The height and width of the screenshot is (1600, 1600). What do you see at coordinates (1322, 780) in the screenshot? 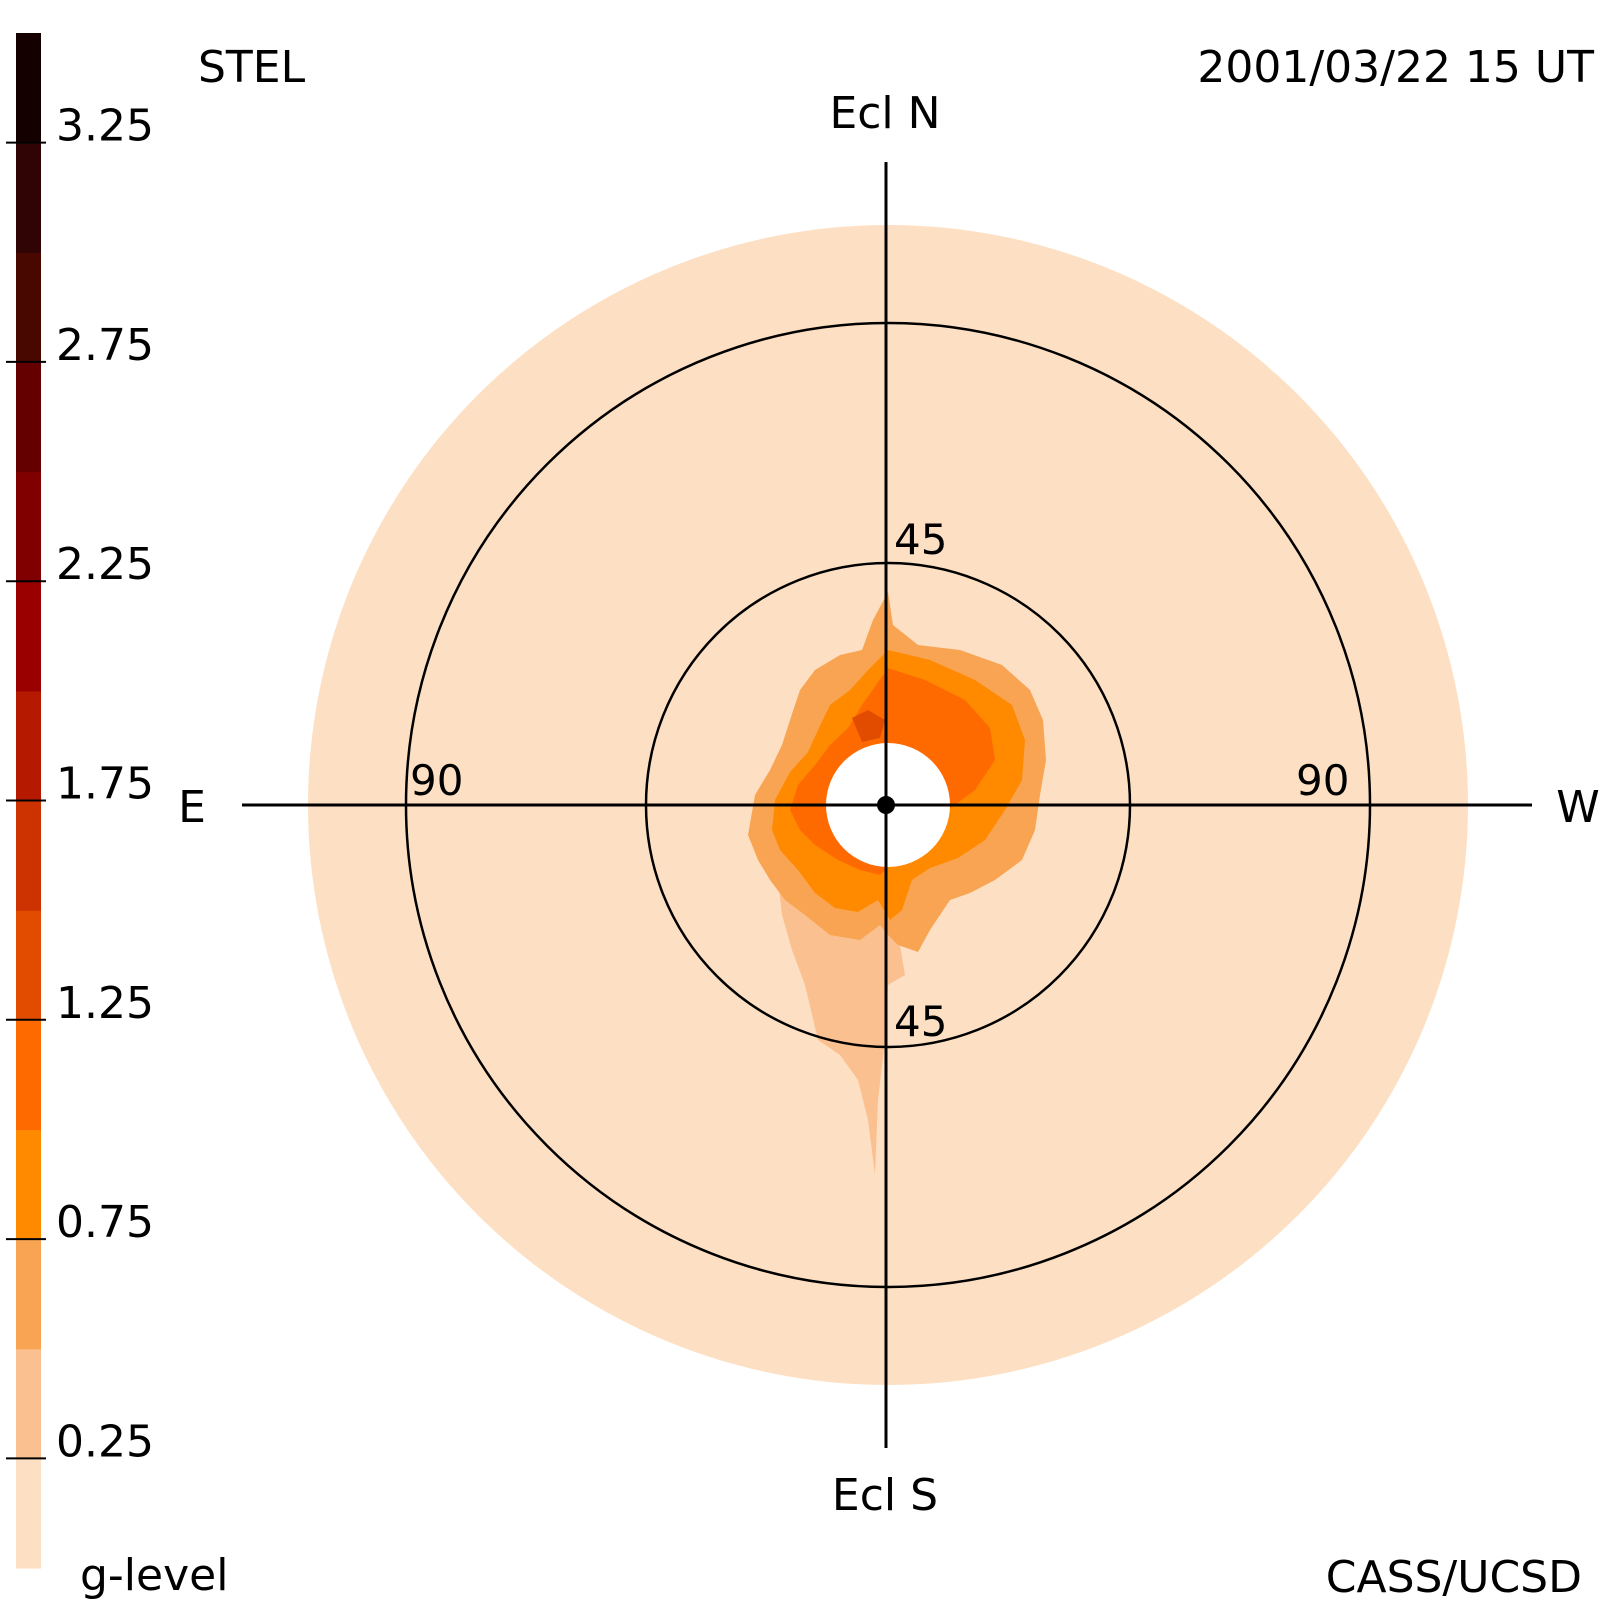
I see `ring-label-90-west: 90` at bounding box center [1322, 780].